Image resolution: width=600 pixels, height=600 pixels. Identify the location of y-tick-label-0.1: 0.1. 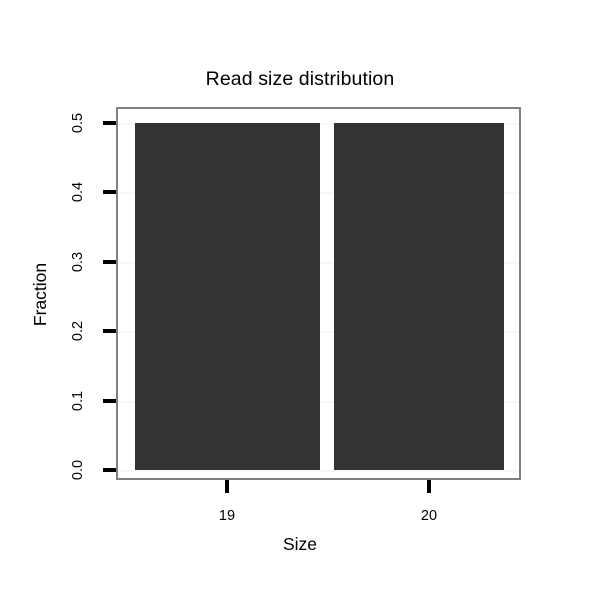
(78, 401).